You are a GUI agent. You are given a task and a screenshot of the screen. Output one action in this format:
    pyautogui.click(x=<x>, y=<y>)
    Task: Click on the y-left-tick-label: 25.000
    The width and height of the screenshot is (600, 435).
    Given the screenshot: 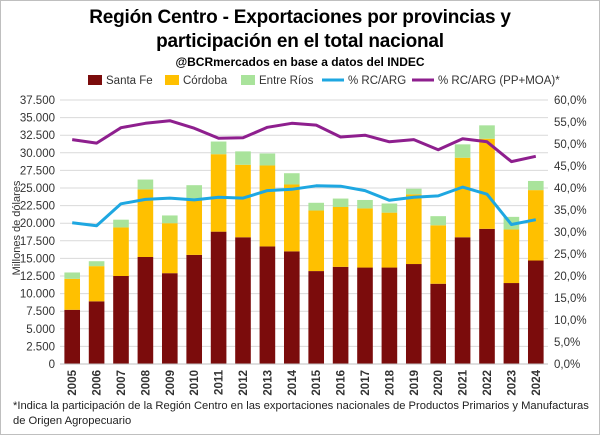 What is the action you would take?
    pyautogui.click(x=37, y=189)
    